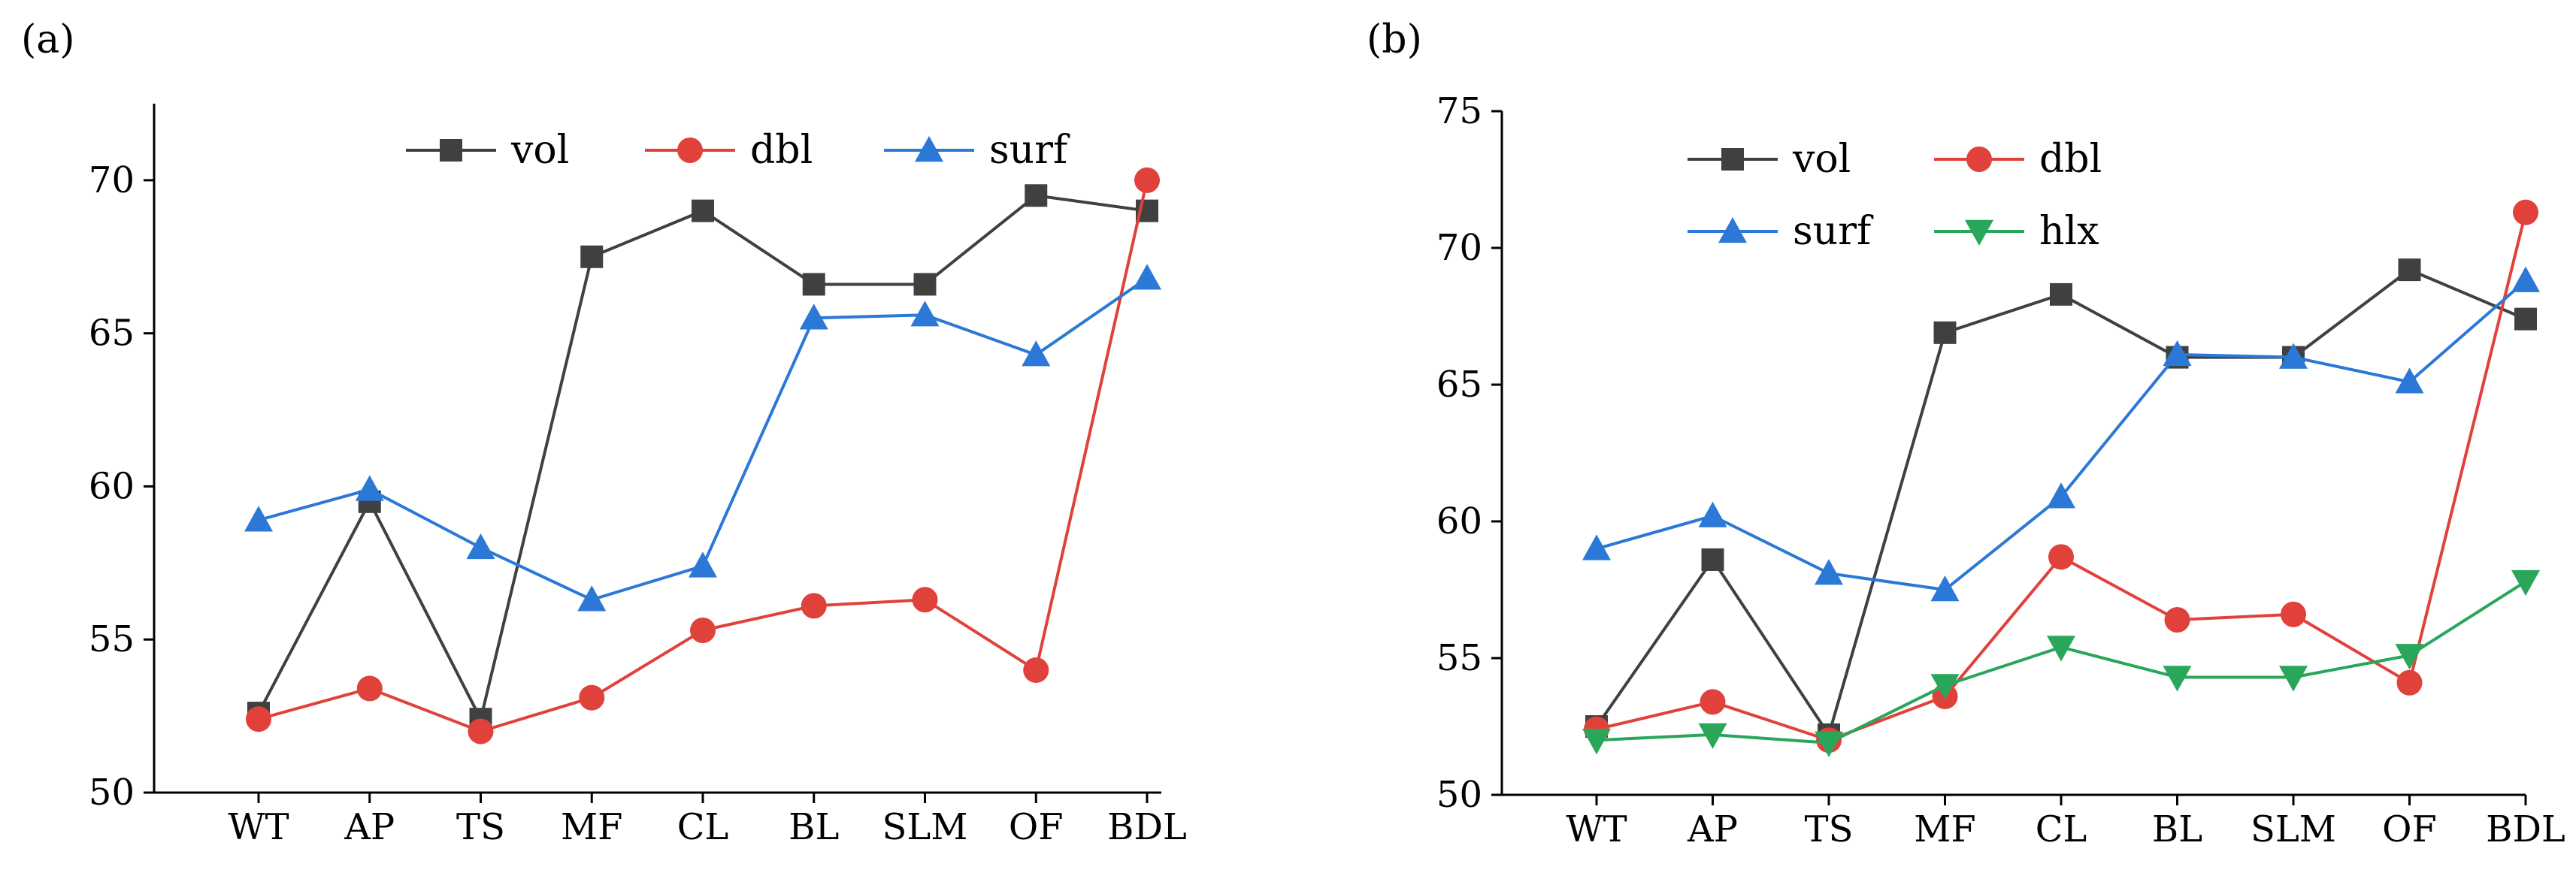  I want to click on series-line-hlx, so click(2061, 663).